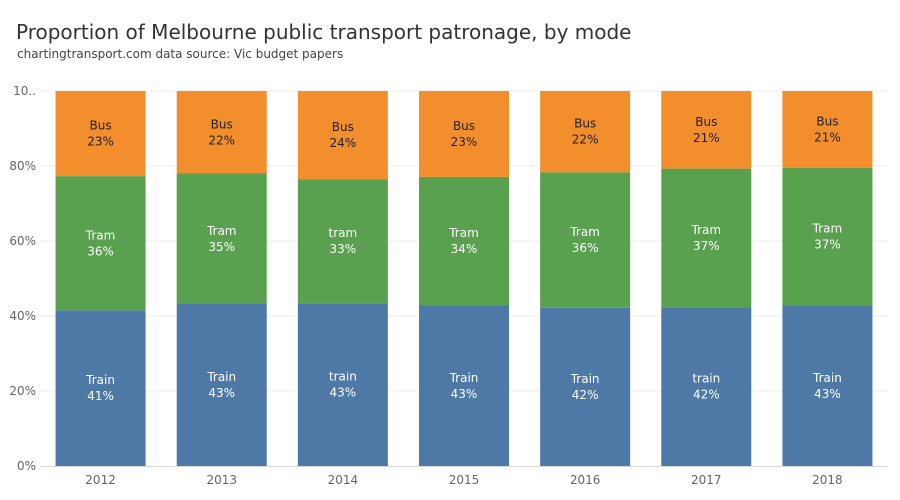 This screenshot has height=500, width=900. Describe the element at coordinates (22, 241) in the screenshot. I see `y-tick-label: 60%` at that location.